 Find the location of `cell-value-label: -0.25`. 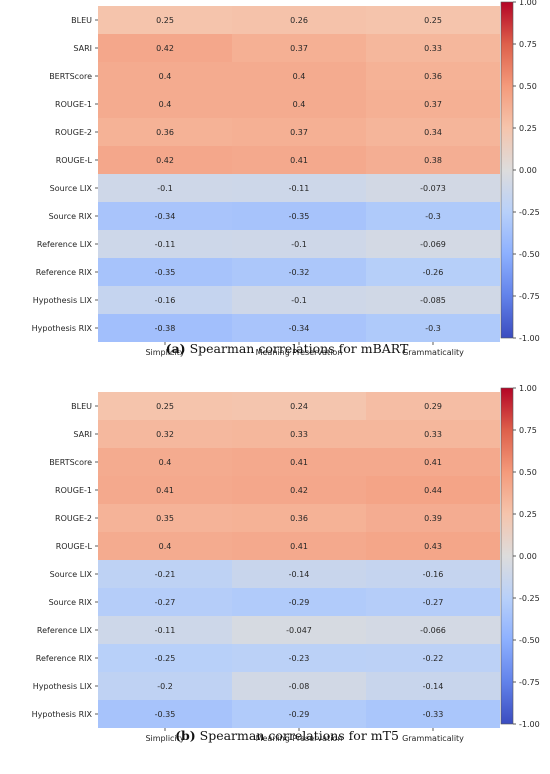

cell-value-label: -0.25 is located at coordinates (165, 658).